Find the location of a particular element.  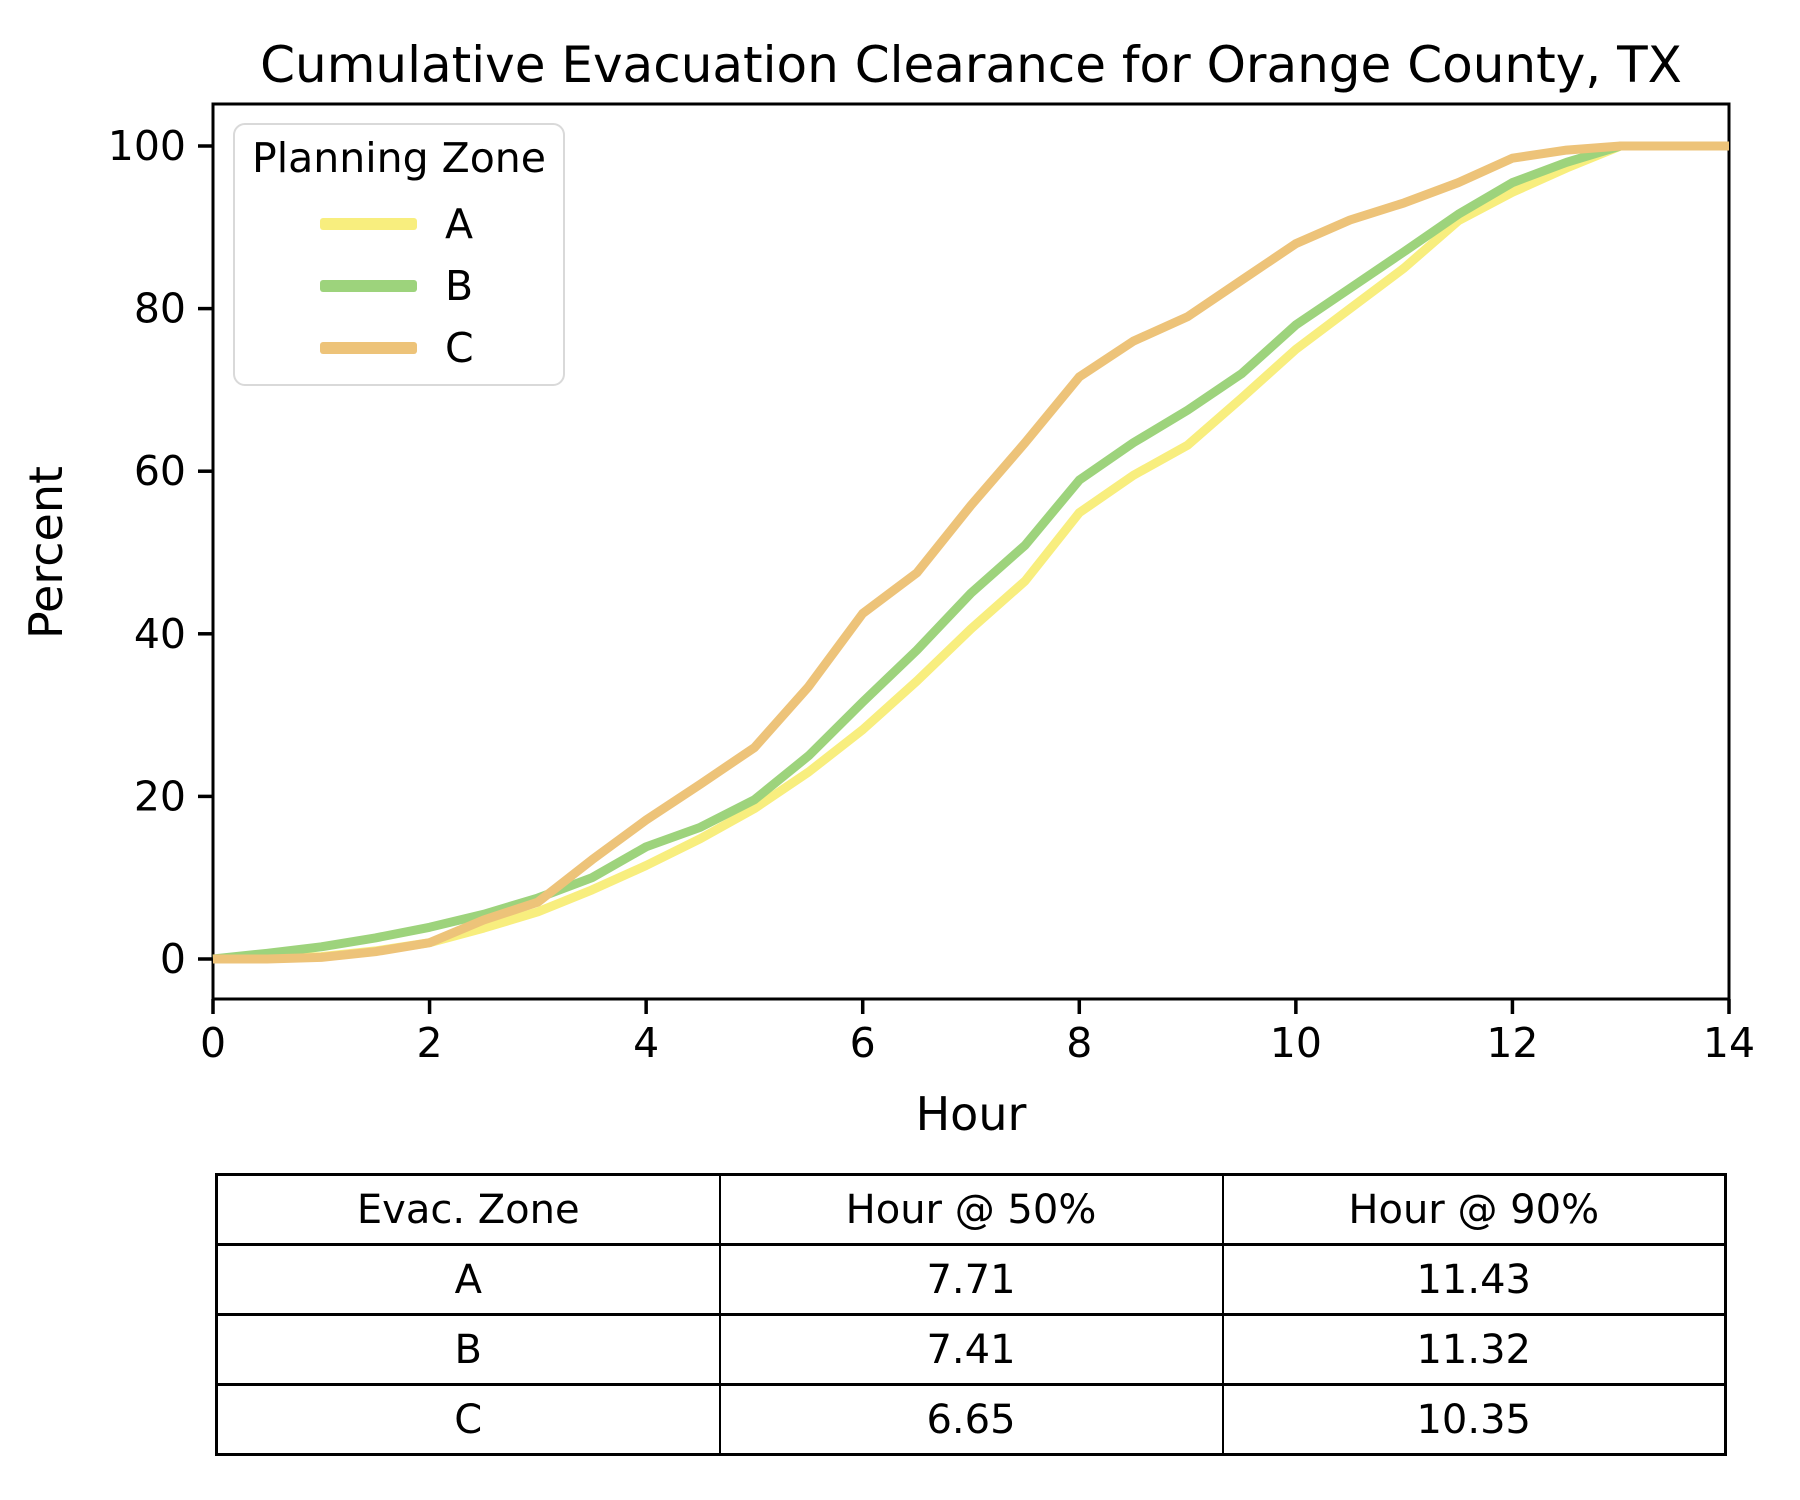

legend-swatch-b is located at coordinates (368, 286).